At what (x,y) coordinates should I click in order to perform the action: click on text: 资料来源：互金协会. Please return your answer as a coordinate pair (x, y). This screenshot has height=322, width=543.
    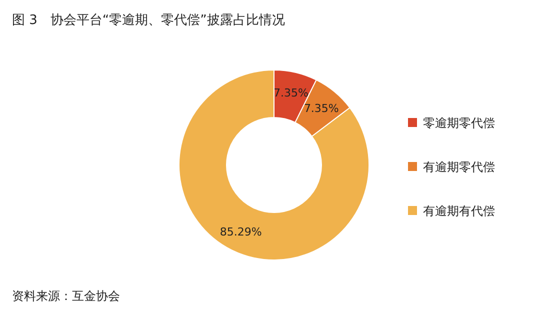
    Looking at the image, I should click on (66, 296).